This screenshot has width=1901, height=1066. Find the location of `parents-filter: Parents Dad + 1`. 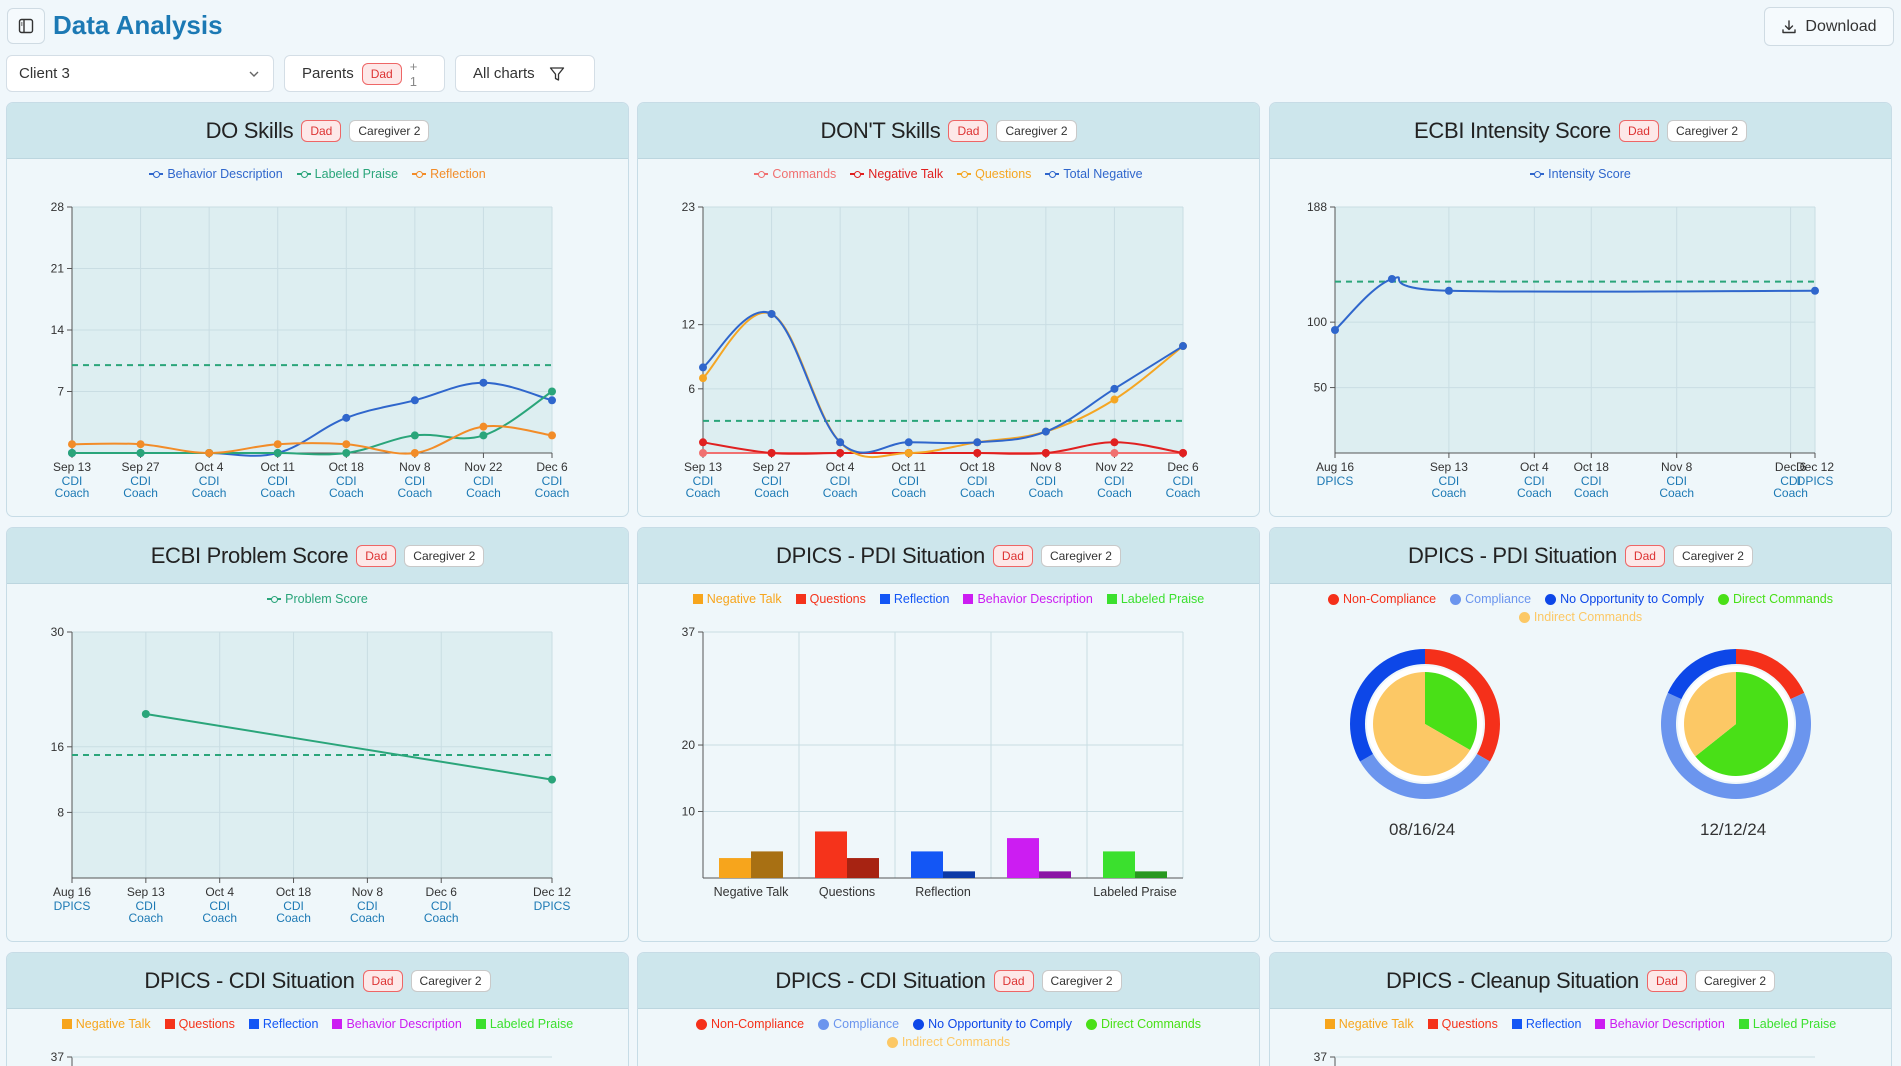

parents-filter: Parents Dad + 1 is located at coordinates (364, 73).